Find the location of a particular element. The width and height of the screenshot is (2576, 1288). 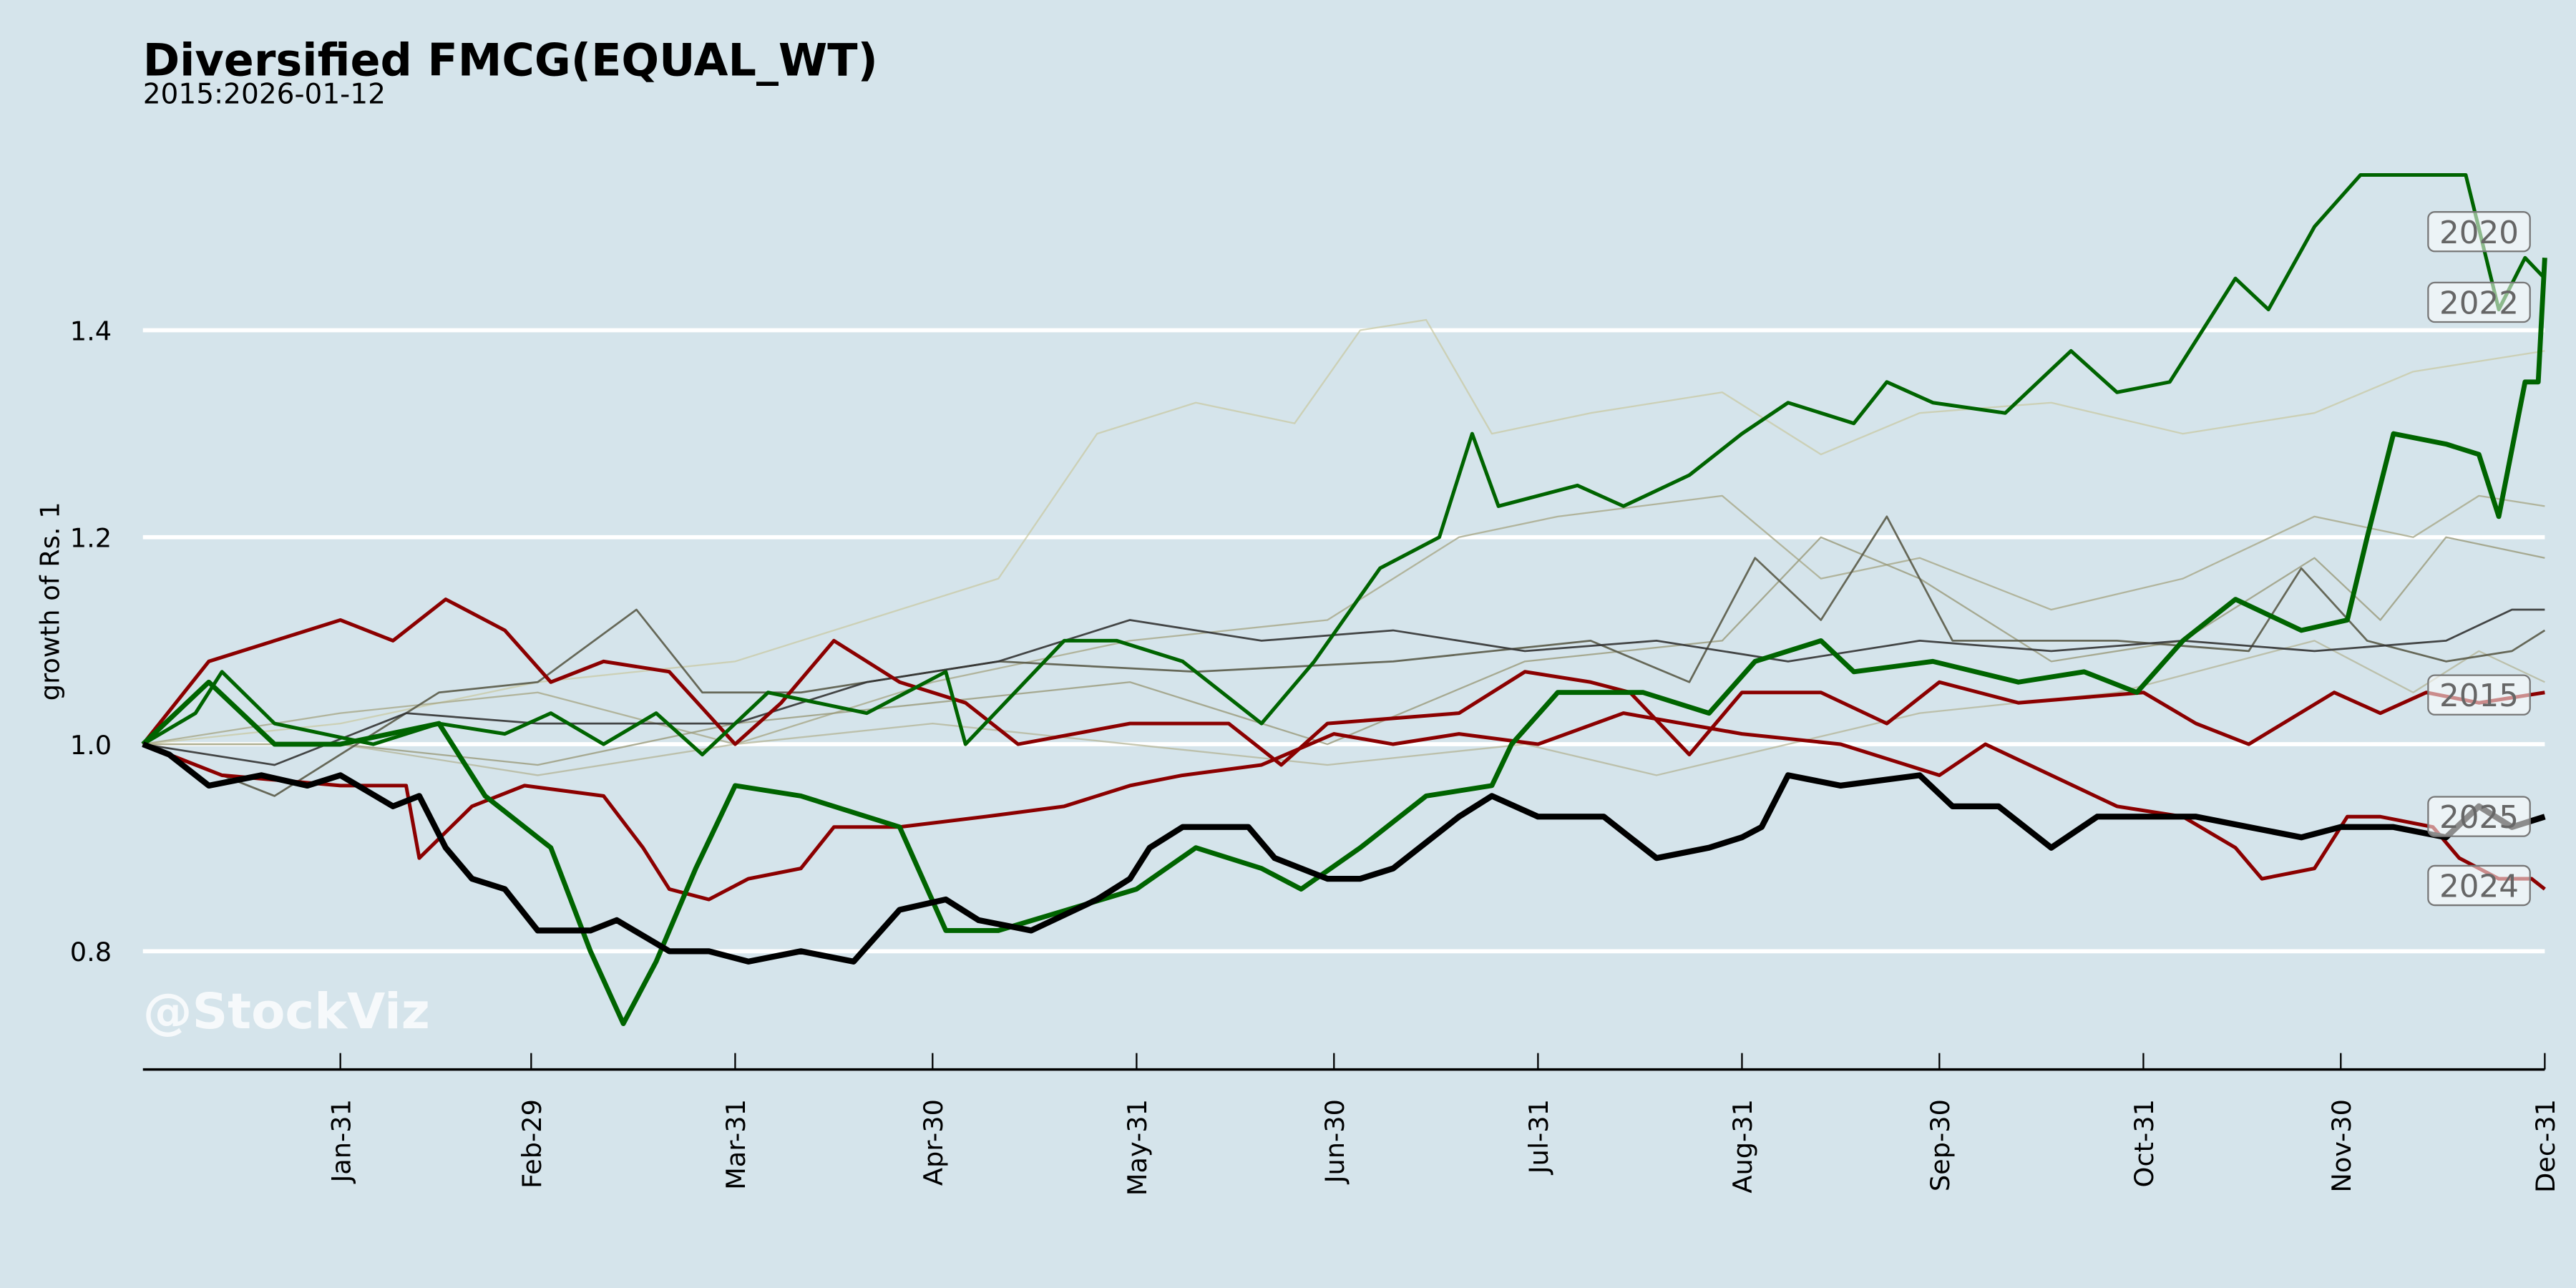

x-tick-label: Jan-31 is located at coordinates (341, 1141).